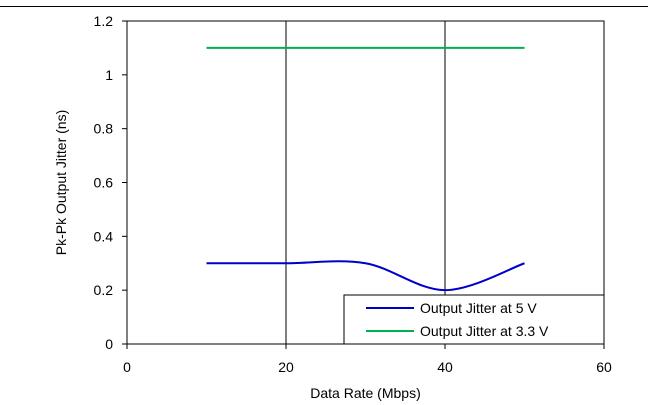 This screenshot has width=648, height=405. Describe the element at coordinates (61, 182) in the screenshot. I see `y-axis-title: Pk-Pk Output Jitter (ns)` at that location.